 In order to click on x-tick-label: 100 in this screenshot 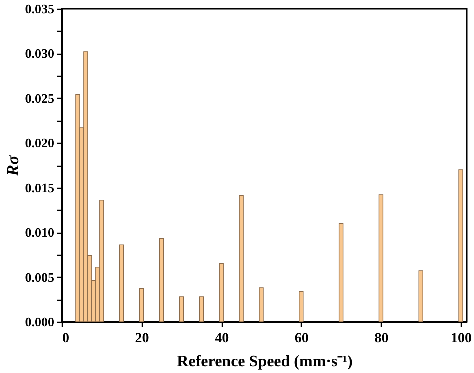, I will do `click(461, 339)`.